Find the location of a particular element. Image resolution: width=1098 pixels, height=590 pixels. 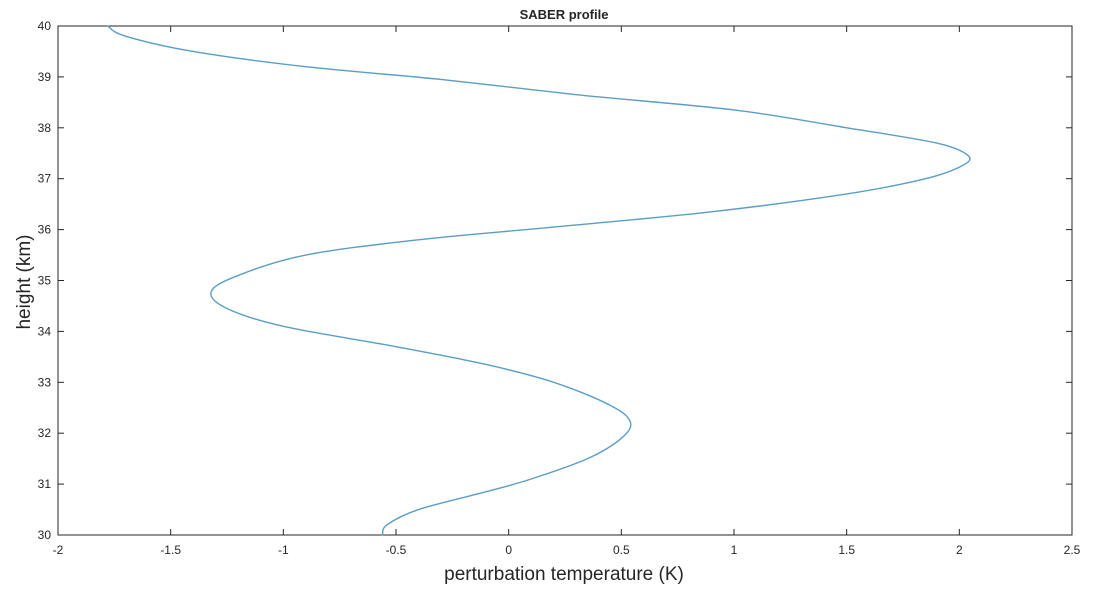

y-tick-label: 36 is located at coordinates (45, 230).